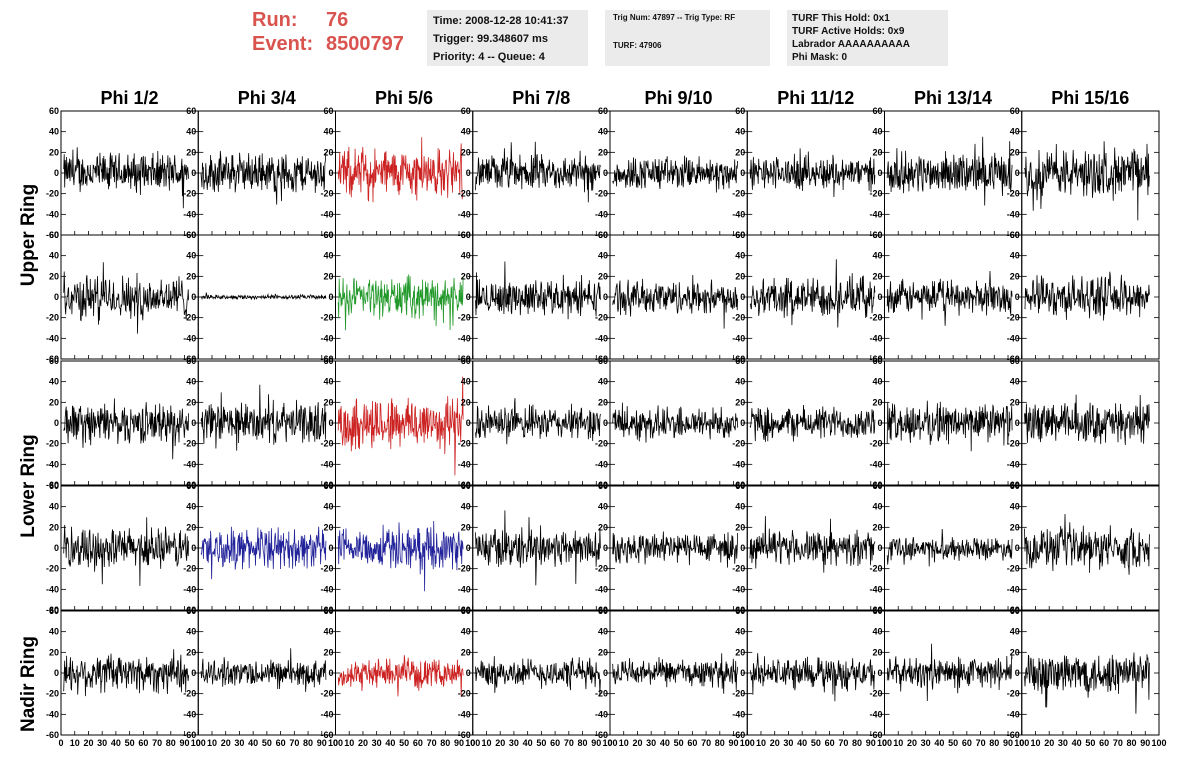 The height and width of the screenshot is (772, 1196). Describe the element at coordinates (949, 426) in the screenshot. I see `waveform-r3-c7` at that location.